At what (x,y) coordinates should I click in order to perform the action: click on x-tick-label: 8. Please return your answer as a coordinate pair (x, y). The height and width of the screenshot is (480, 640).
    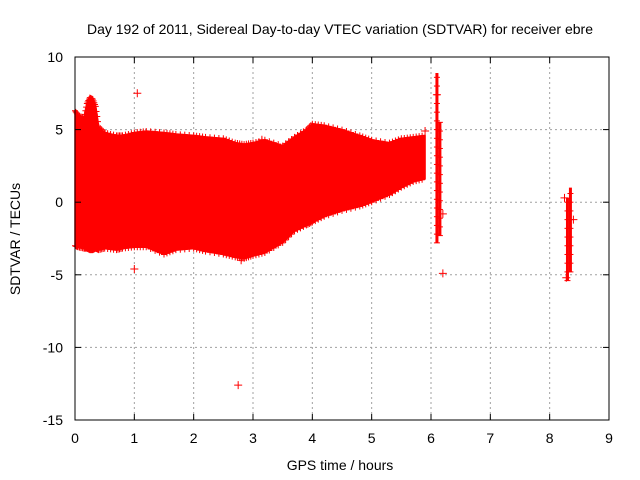
    Looking at the image, I should click on (550, 438).